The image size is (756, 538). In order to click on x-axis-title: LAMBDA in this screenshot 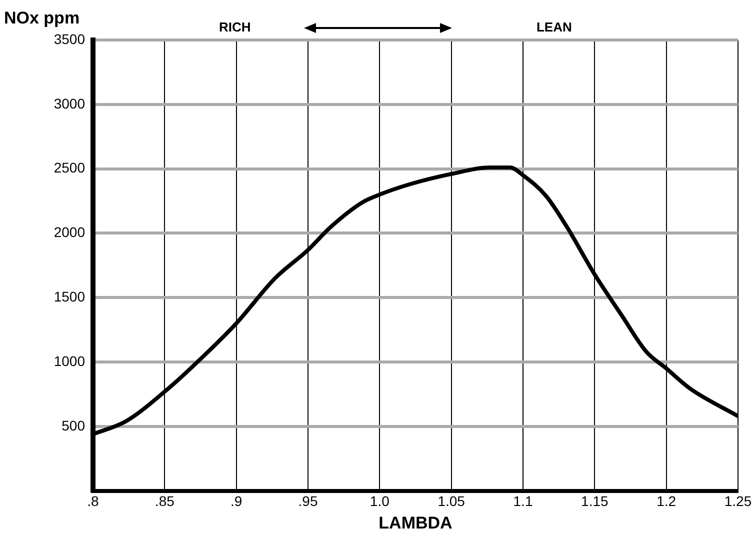, I will do `click(415, 522)`.